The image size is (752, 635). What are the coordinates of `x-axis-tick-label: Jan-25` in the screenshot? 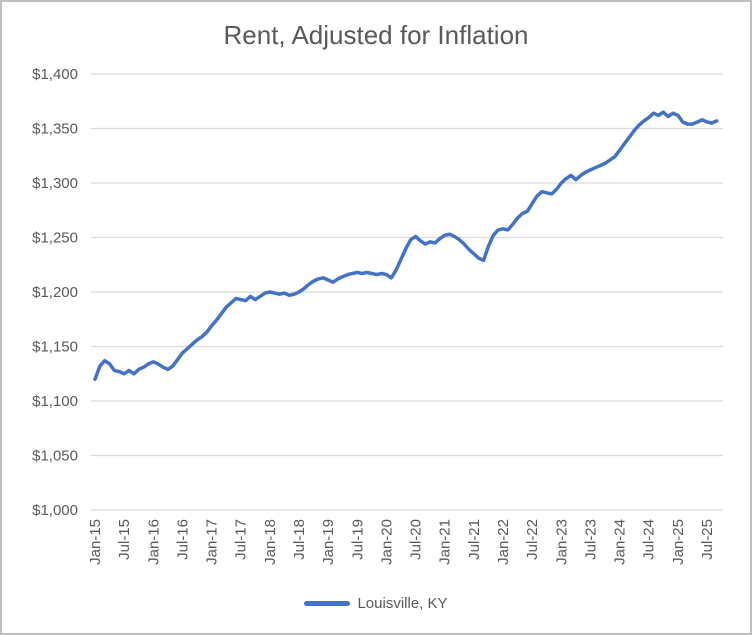 It's located at (678, 542).